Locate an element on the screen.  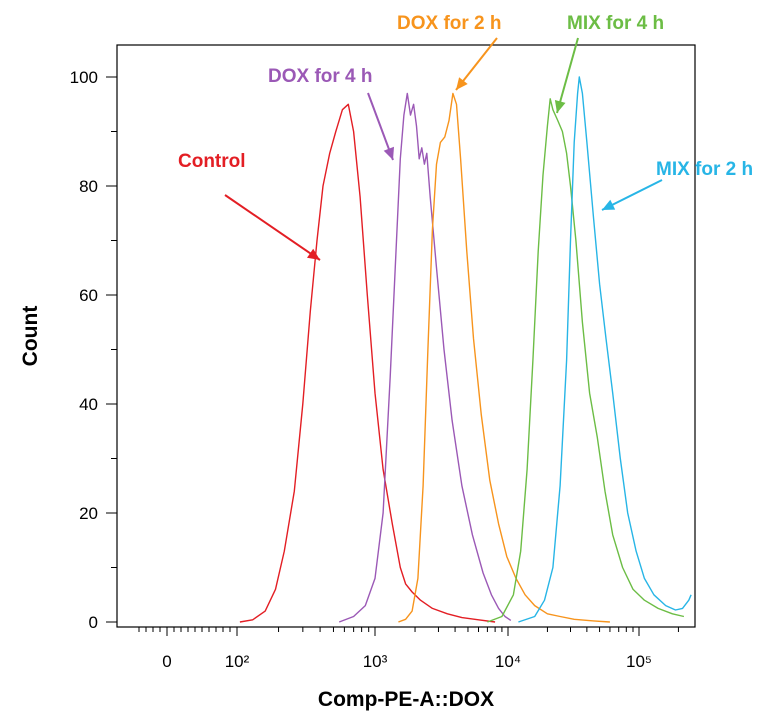
x-tick-label: 0 is located at coordinates (166, 661).